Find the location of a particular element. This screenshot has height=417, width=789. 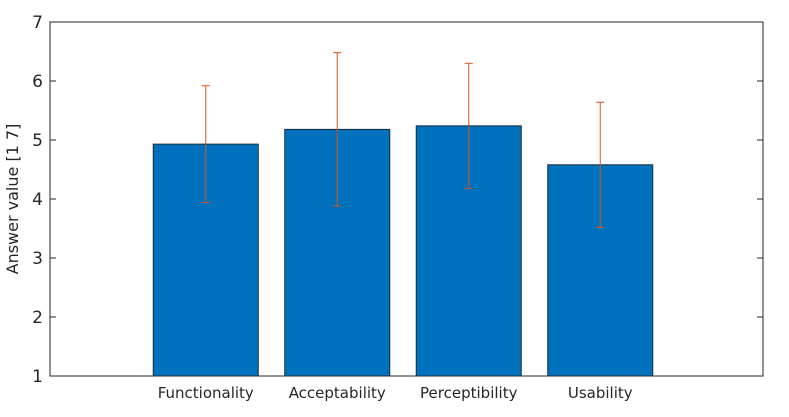

y-tick-label-4: 4 is located at coordinates (37, 200).